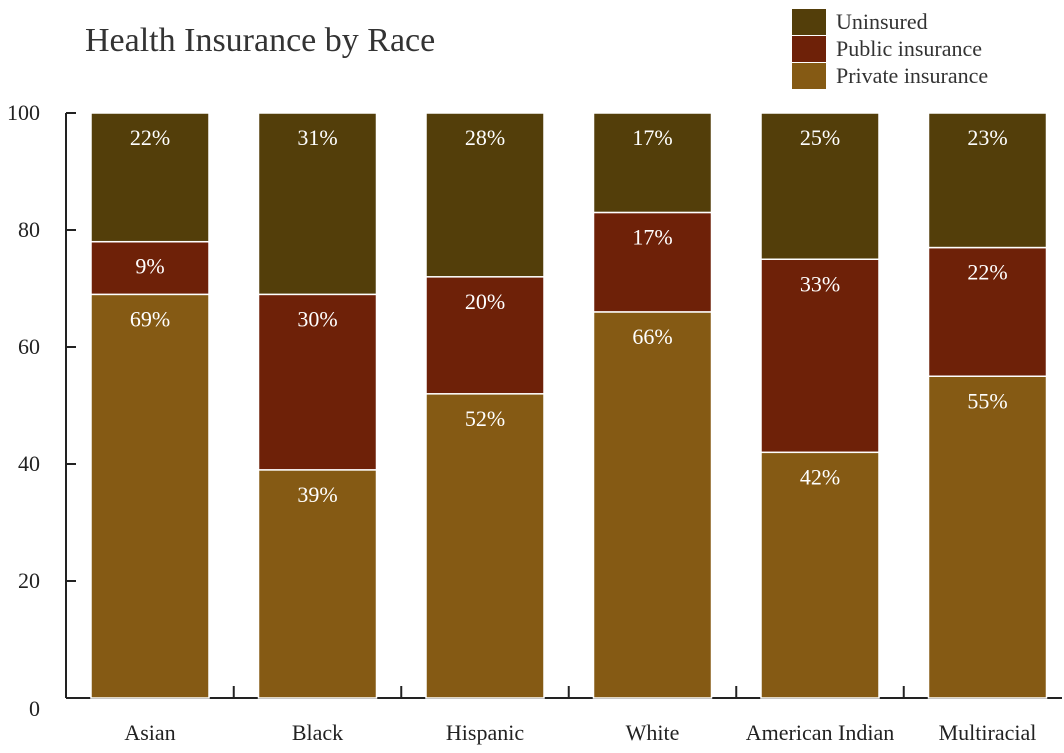 Image resolution: width=1064 pixels, height=753 pixels. Describe the element at coordinates (317, 732) in the screenshot. I see `x-category-label: Black` at that location.